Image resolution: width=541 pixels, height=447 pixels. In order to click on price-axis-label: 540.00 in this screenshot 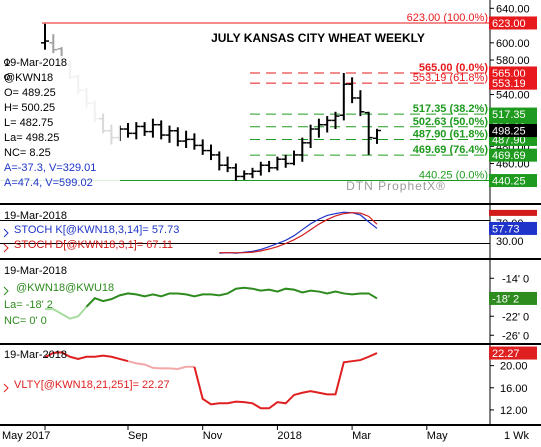, I will do `click(513, 96)`.